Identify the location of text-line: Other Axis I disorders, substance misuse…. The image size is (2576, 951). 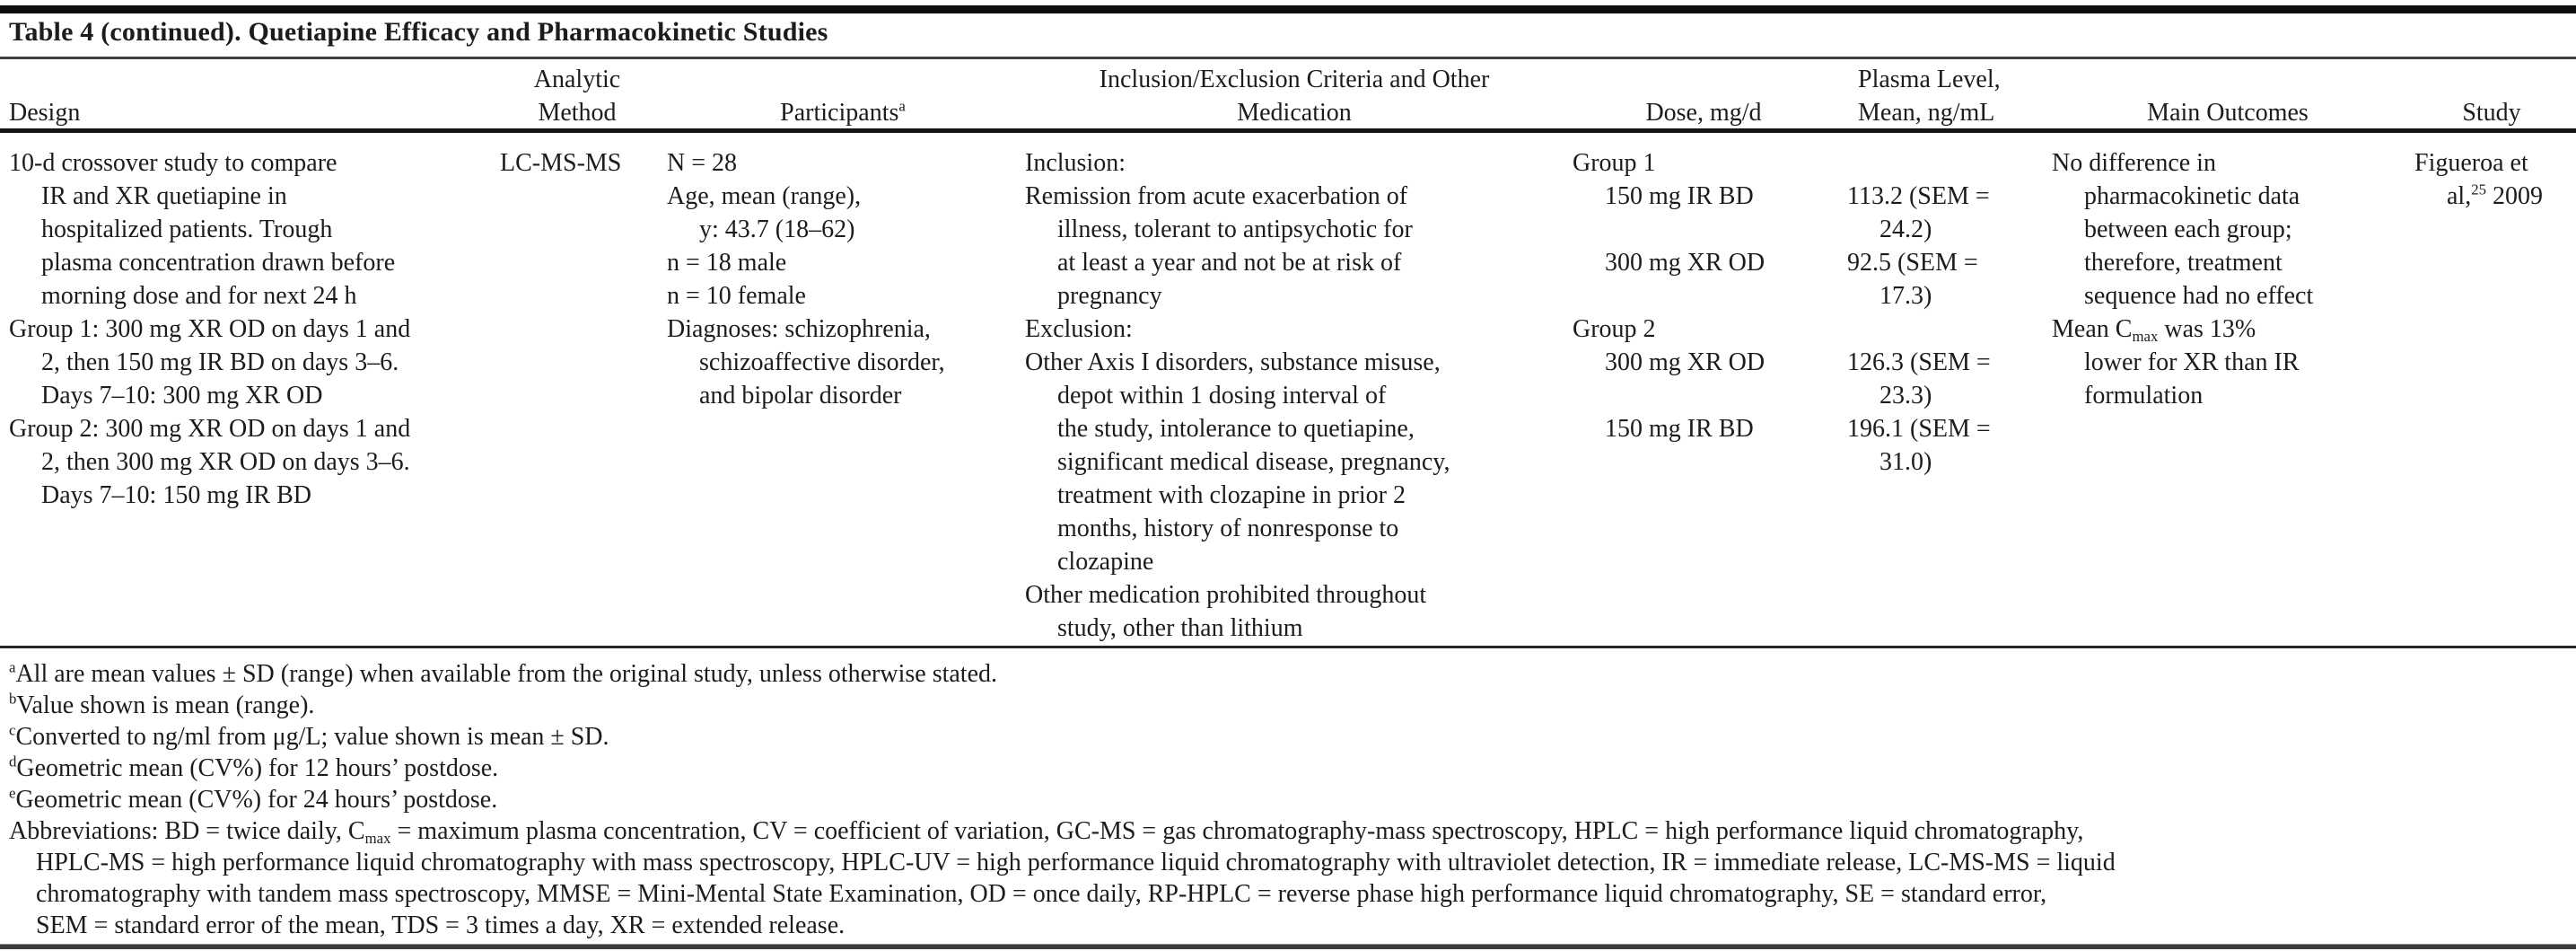
(1233, 362).